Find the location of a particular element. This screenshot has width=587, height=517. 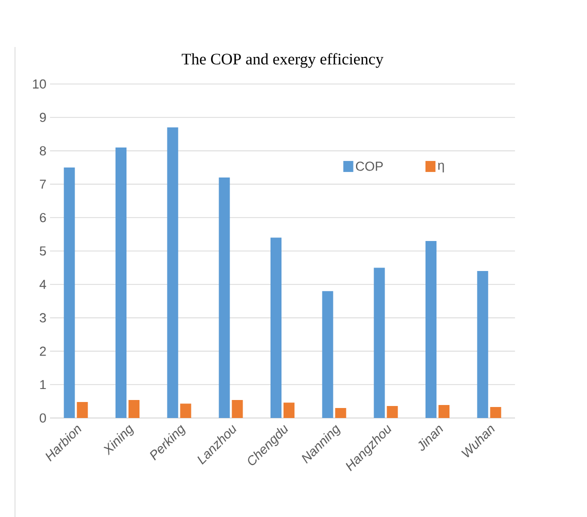

y-tick-label: 6 is located at coordinates (43, 217).